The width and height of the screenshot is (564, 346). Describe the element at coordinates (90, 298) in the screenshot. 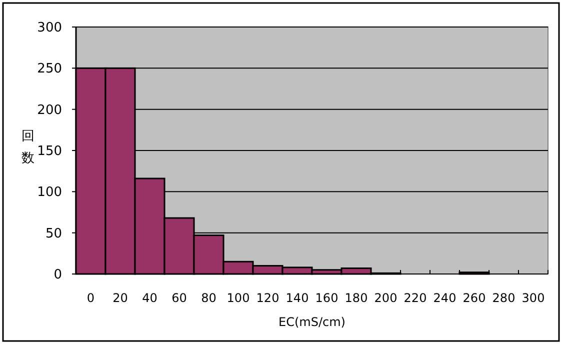

I see `x-tick-label: 0` at that location.